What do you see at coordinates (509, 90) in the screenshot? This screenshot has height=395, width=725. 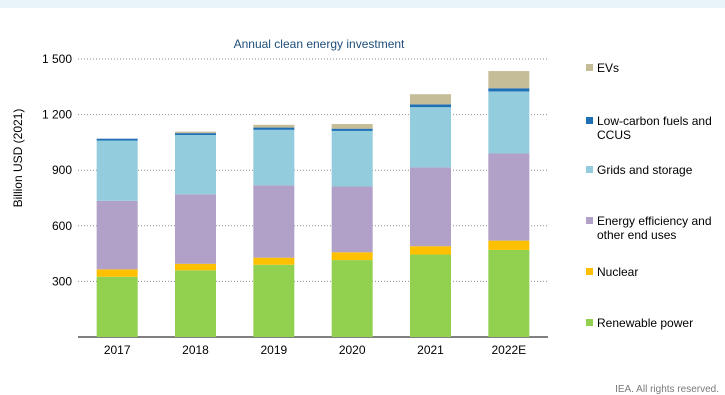 I see `bar-low-carbon-fuels-and-ccus-2022e` at bounding box center [509, 90].